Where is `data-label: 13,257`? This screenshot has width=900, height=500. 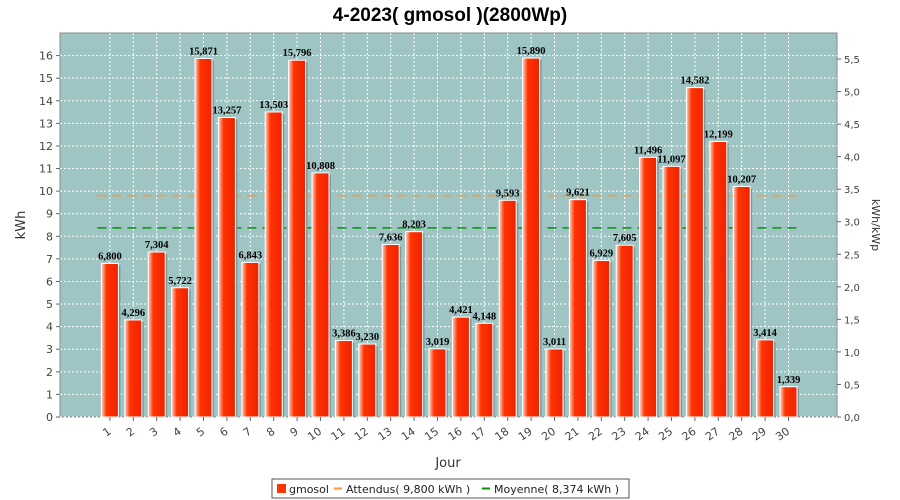
data-label: 13,257 is located at coordinates (226, 111).